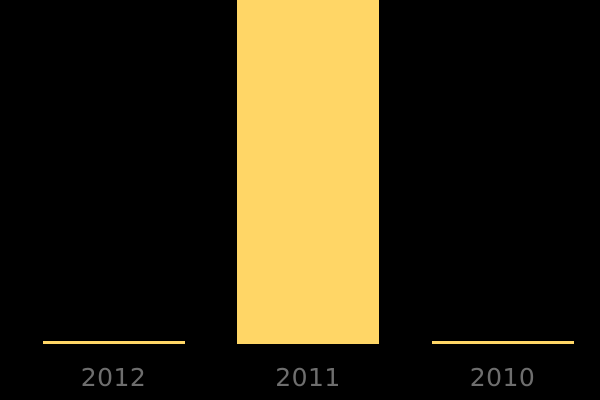 This screenshot has height=400, width=600. Describe the element at coordinates (113, 377) in the screenshot. I see `x-axis-label-2012: 2012` at that location.